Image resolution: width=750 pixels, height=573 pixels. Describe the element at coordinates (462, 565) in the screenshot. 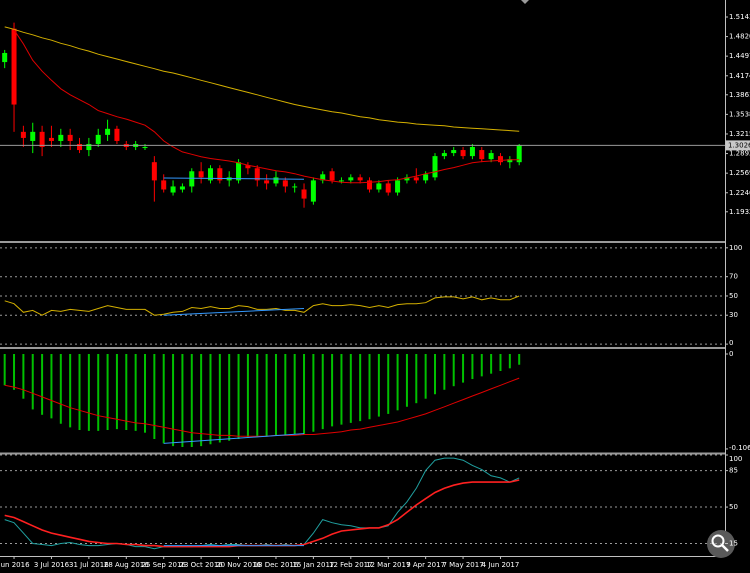

I see `x-tick-label: 7 May 2017` at that location.